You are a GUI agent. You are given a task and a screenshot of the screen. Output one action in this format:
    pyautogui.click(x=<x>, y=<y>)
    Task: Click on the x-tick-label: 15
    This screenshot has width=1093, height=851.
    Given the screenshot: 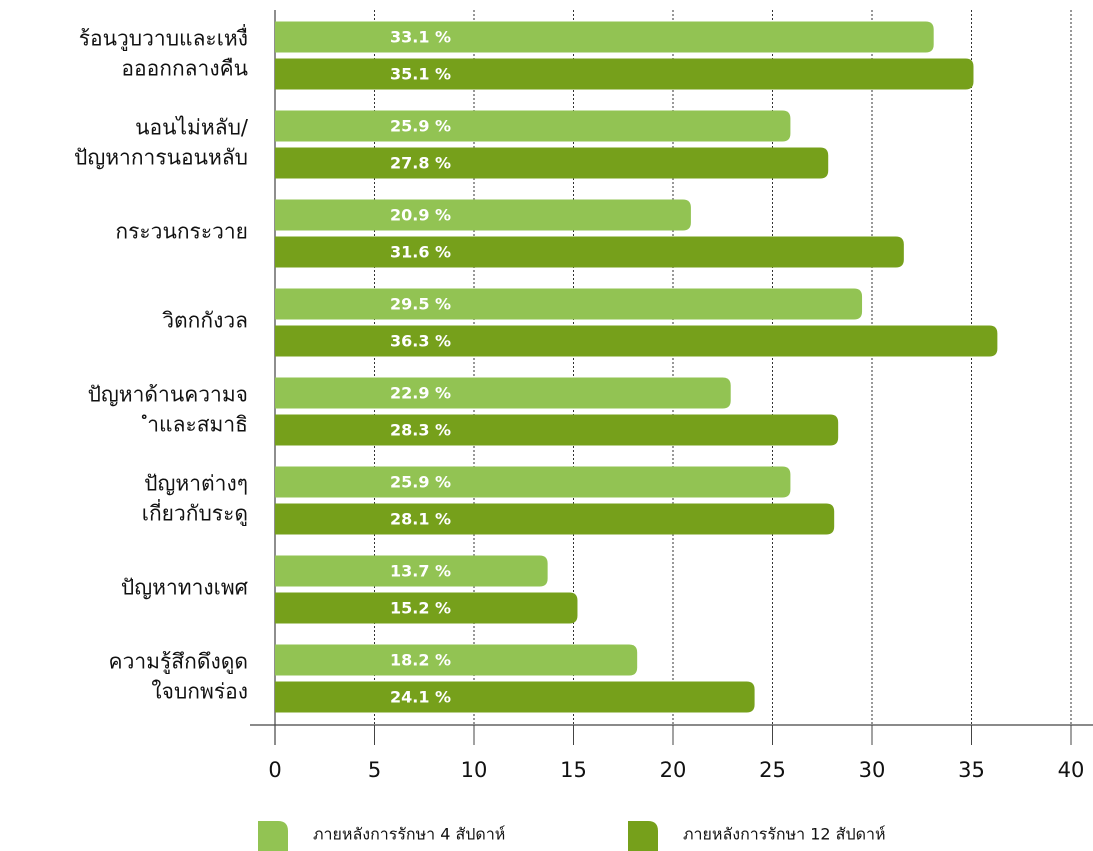 What is the action you would take?
    pyautogui.click(x=573, y=770)
    